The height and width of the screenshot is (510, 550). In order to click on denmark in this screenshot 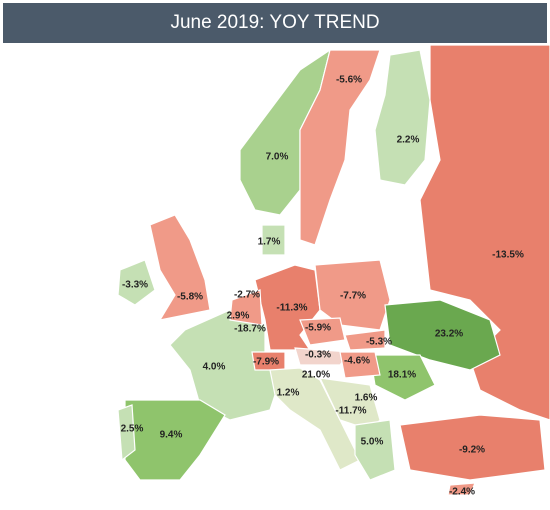, I will do `click(273, 240)`.